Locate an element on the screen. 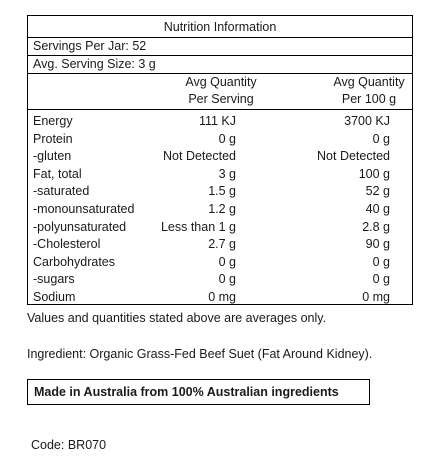 The width and height of the screenshot is (447, 469). nutrient-row: -monounsaturated 1.2 g 40 g is located at coordinates (220, 209).